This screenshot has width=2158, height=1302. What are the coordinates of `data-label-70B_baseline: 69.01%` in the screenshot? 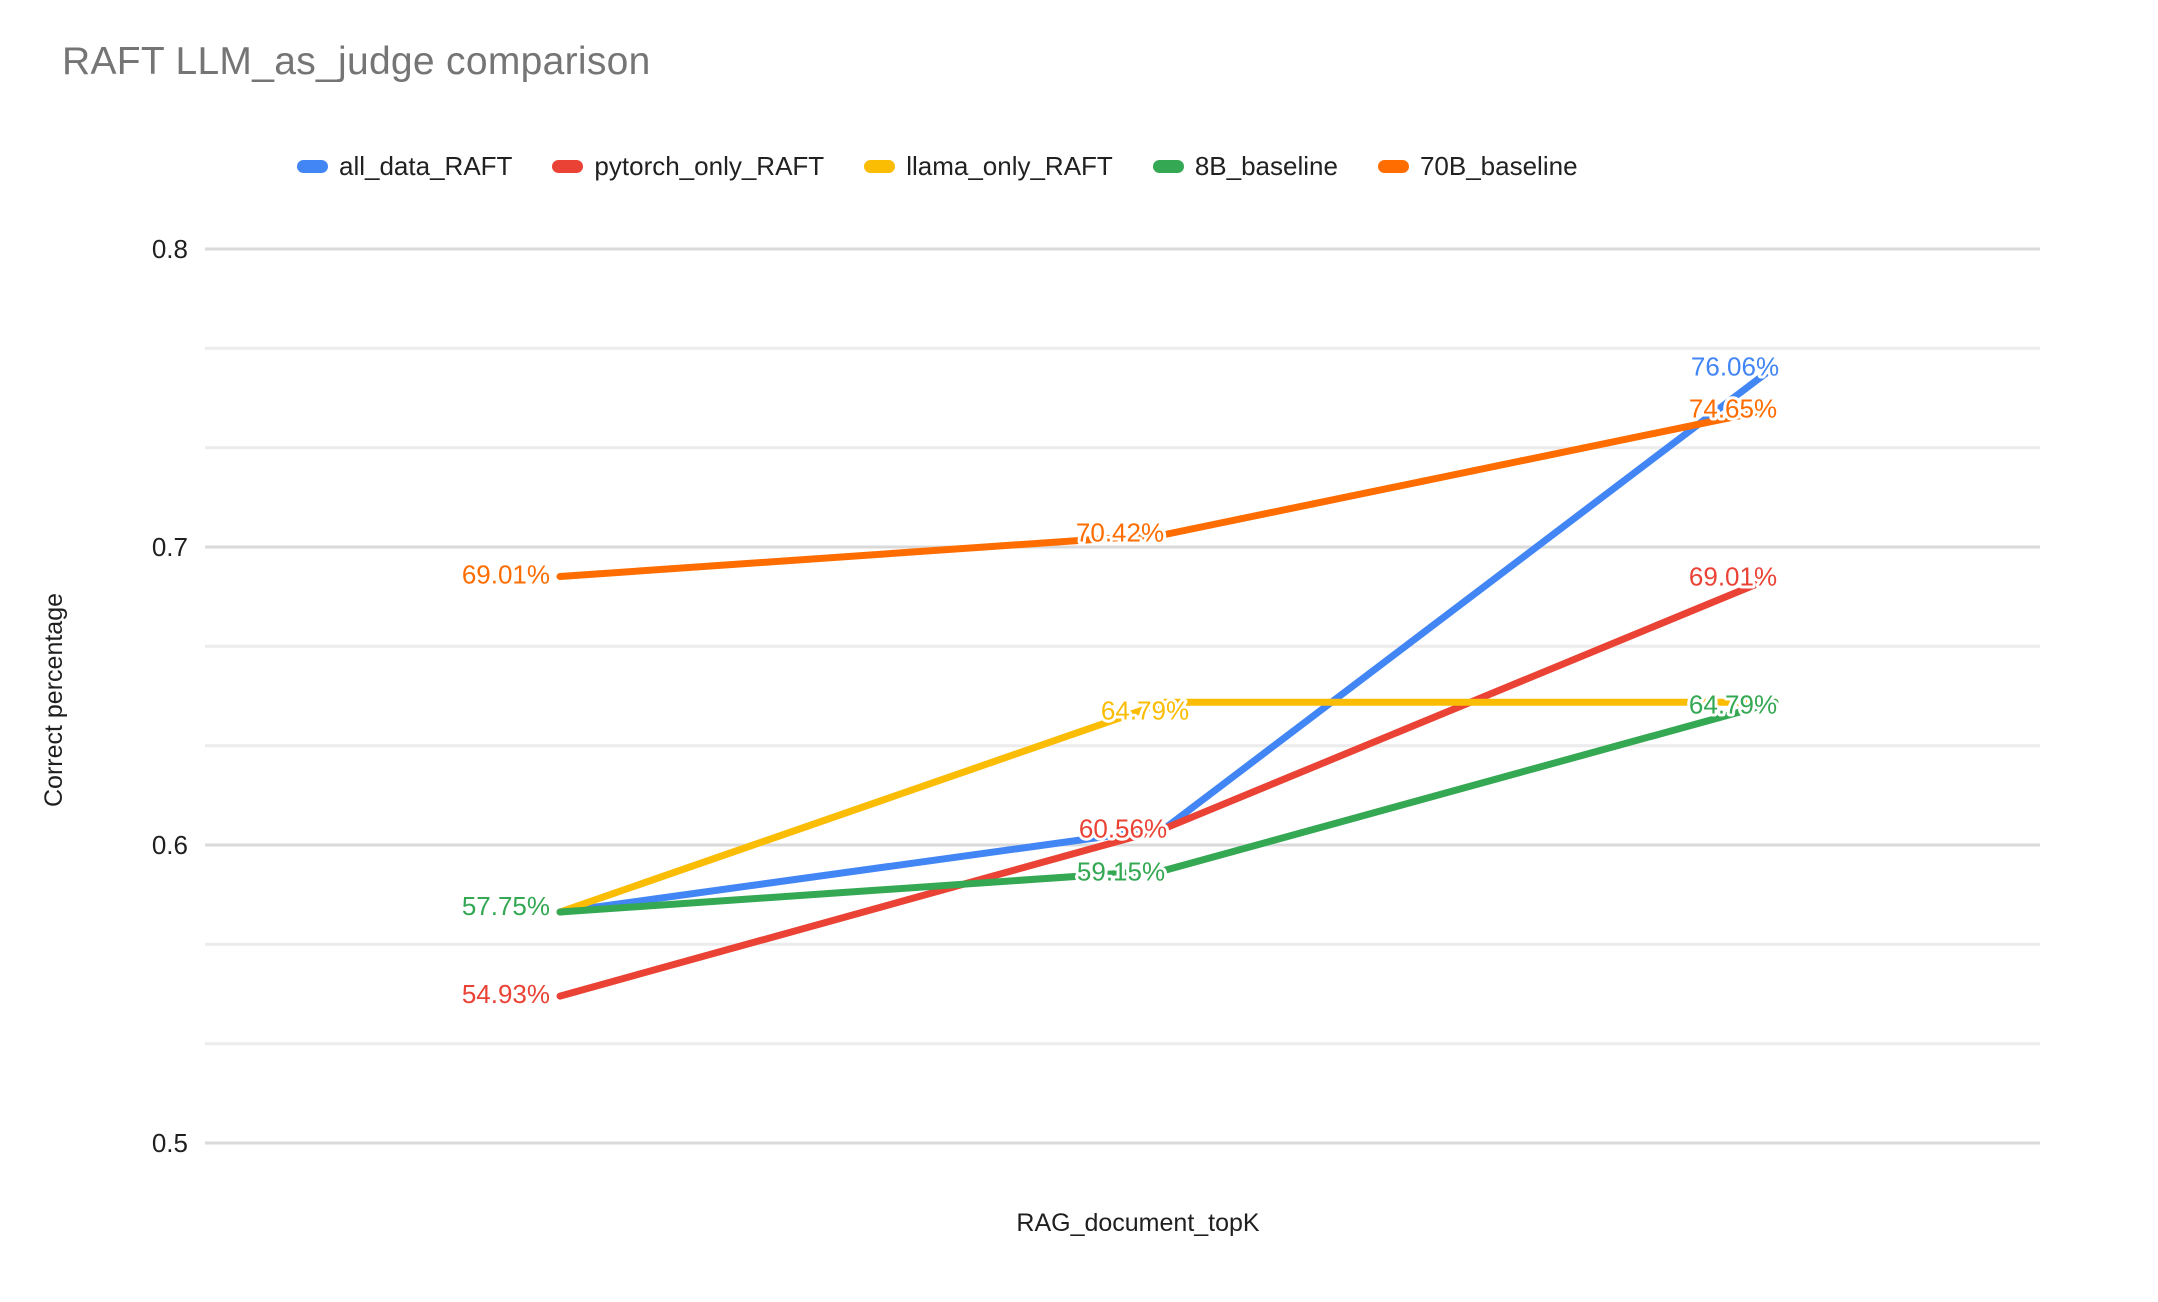 It's located at (506, 575).